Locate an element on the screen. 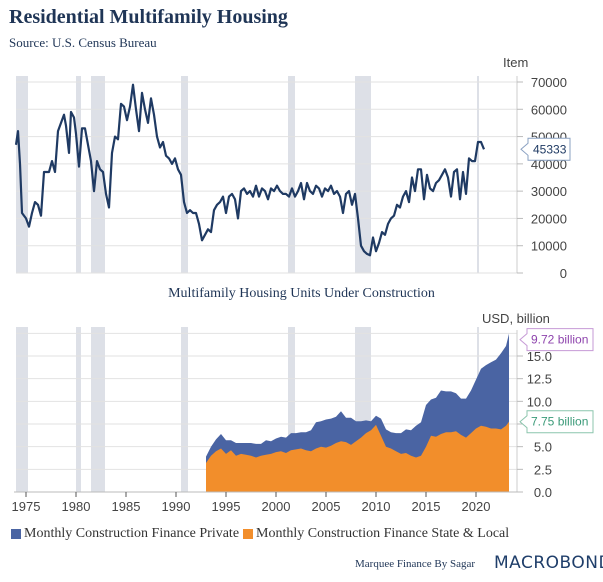  callout-value: 9.72 billion is located at coordinates (559, 340).